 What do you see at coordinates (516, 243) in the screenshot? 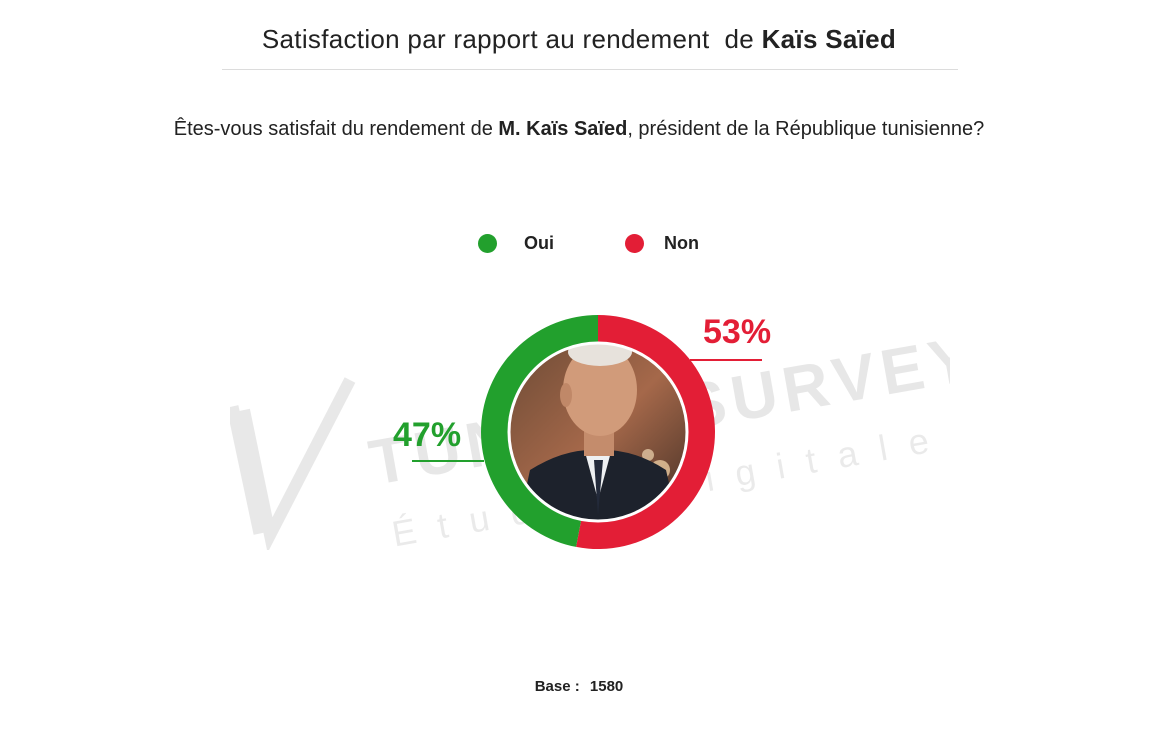
I see `legend-item-oui: Oui` at bounding box center [516, 243].